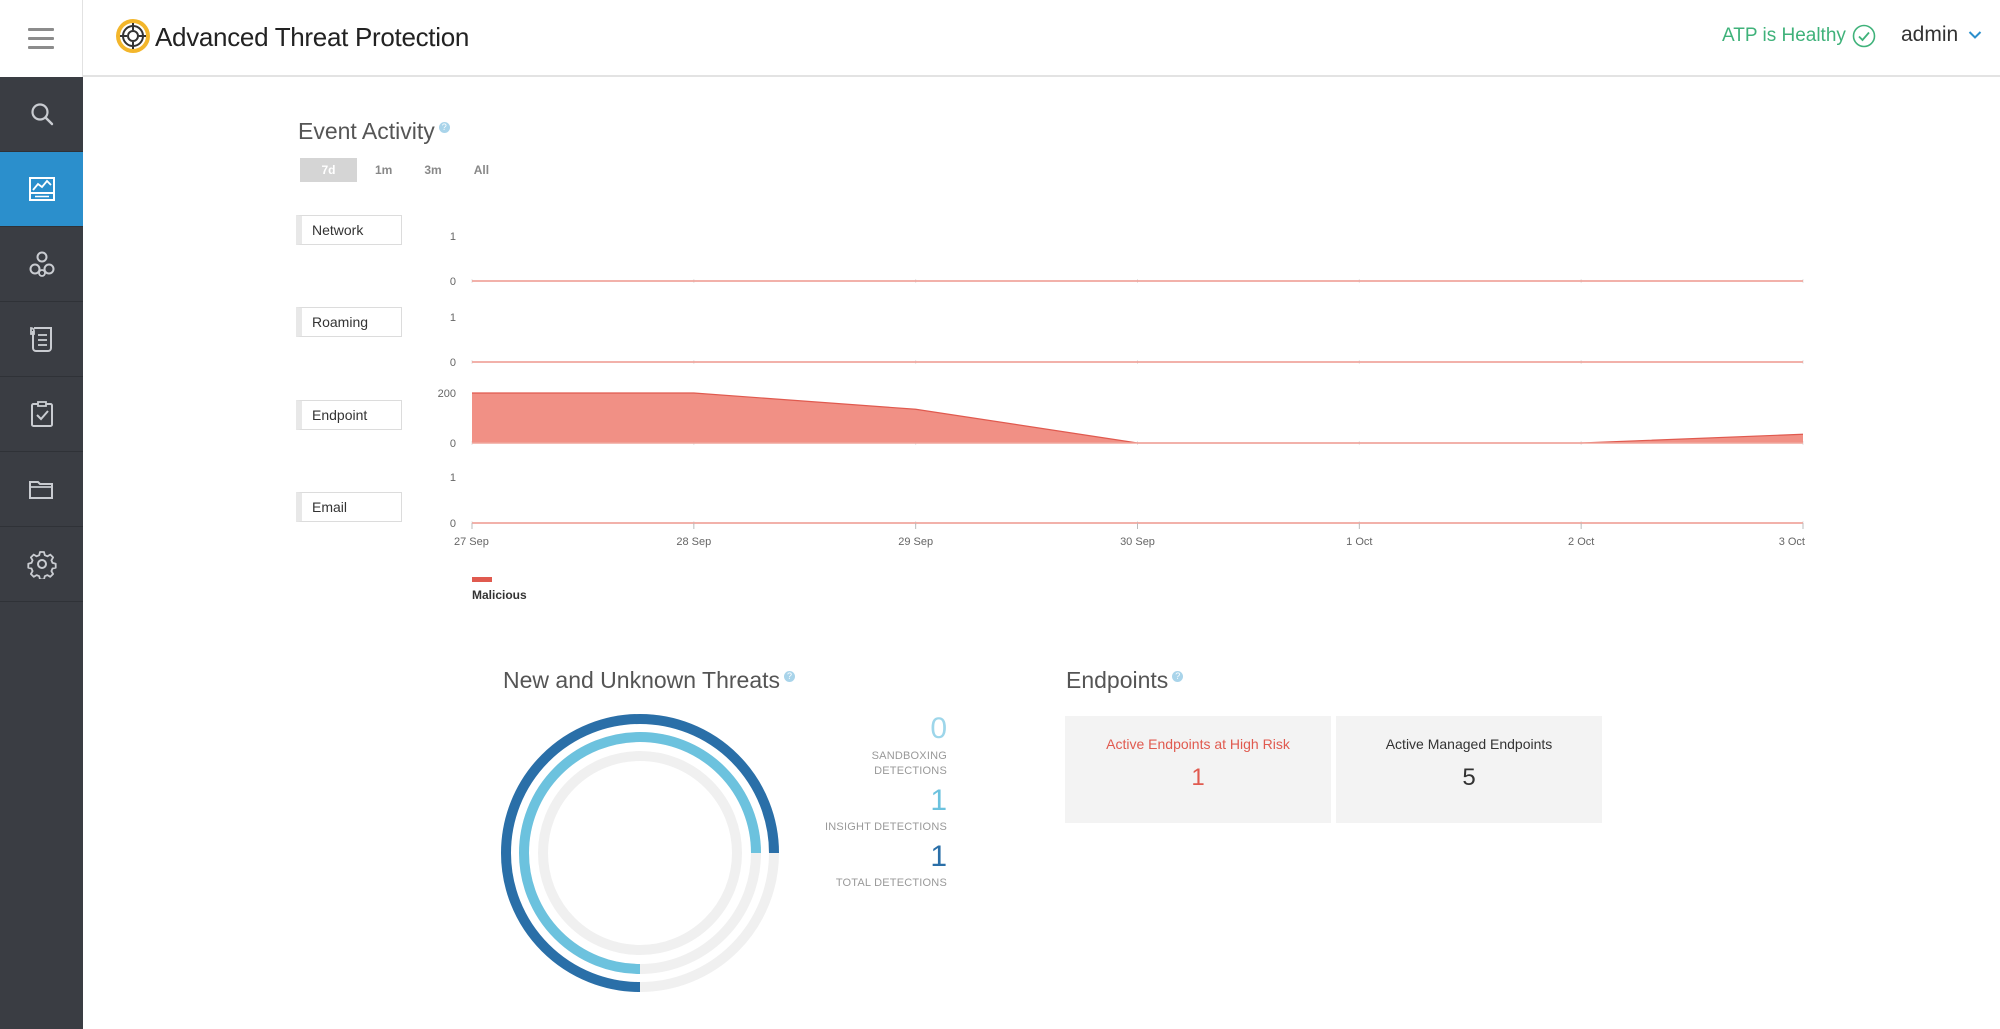 The height and width of the screenshot is (1029, 2000). I want to click on tab-range-7d: 7d, so click(328, 170).